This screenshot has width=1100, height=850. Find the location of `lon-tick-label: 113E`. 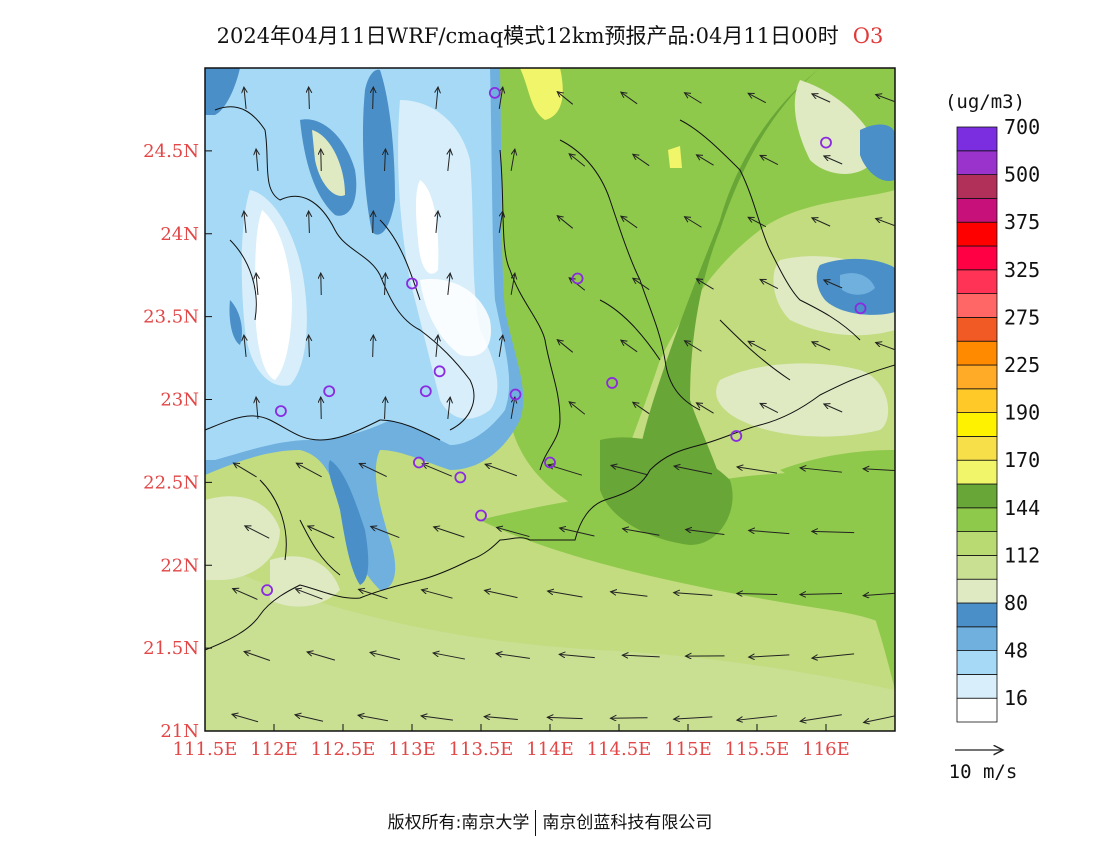

lon-tick-label: 113E is located at coordinates (412, 749).